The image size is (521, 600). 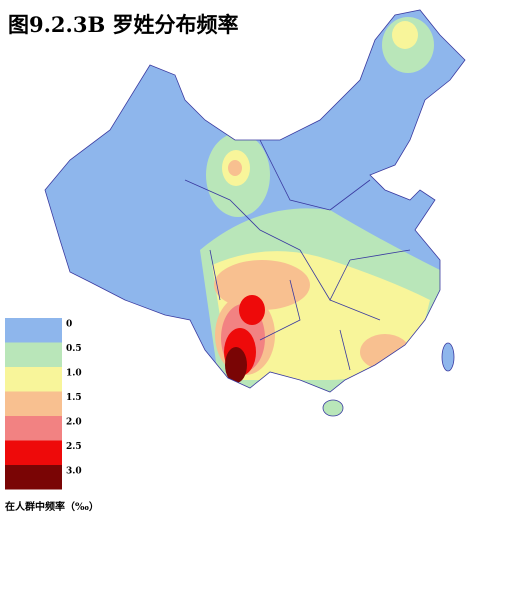 I want to click on legend-label: 1.5, so click(x=74, y=398).